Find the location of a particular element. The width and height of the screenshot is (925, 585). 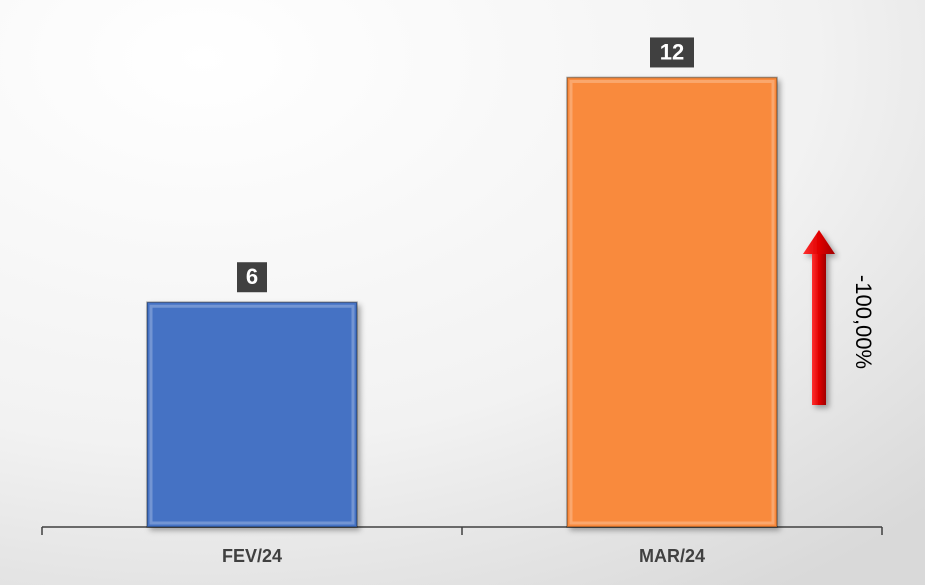

growth-arrow is located at coordinates (819, 317).